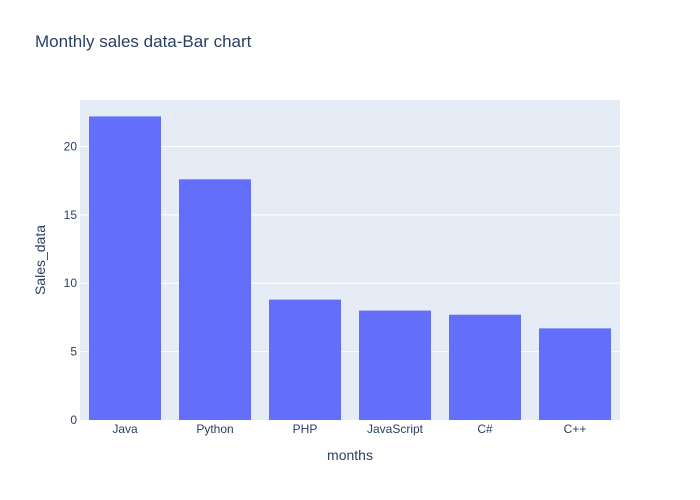 The height and width of the screenshot is (500, 700). What do you see at coordinates (349, 429) in the screenshot?
I see `x-axis-ticks: Java Python PHP JavaScript C# C++` at bounding box center [349, 429].